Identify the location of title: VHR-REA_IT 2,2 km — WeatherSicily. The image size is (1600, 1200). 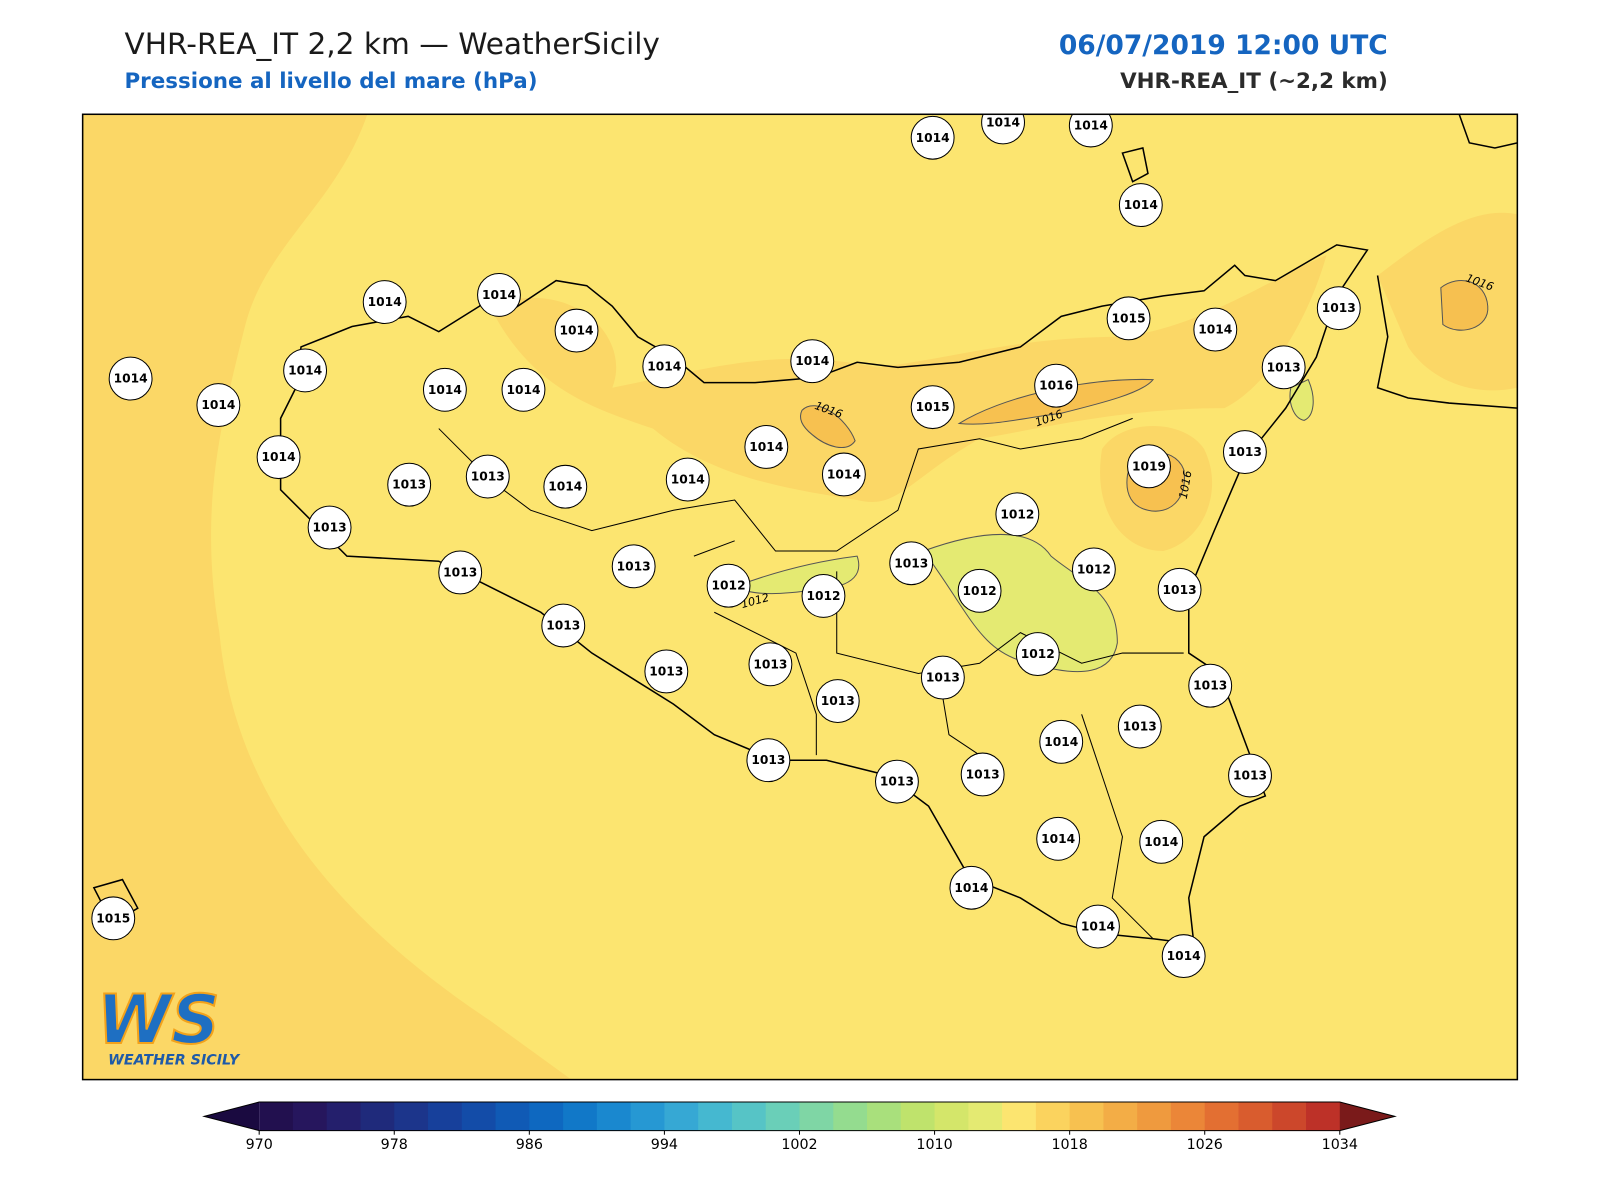
(391, 44).